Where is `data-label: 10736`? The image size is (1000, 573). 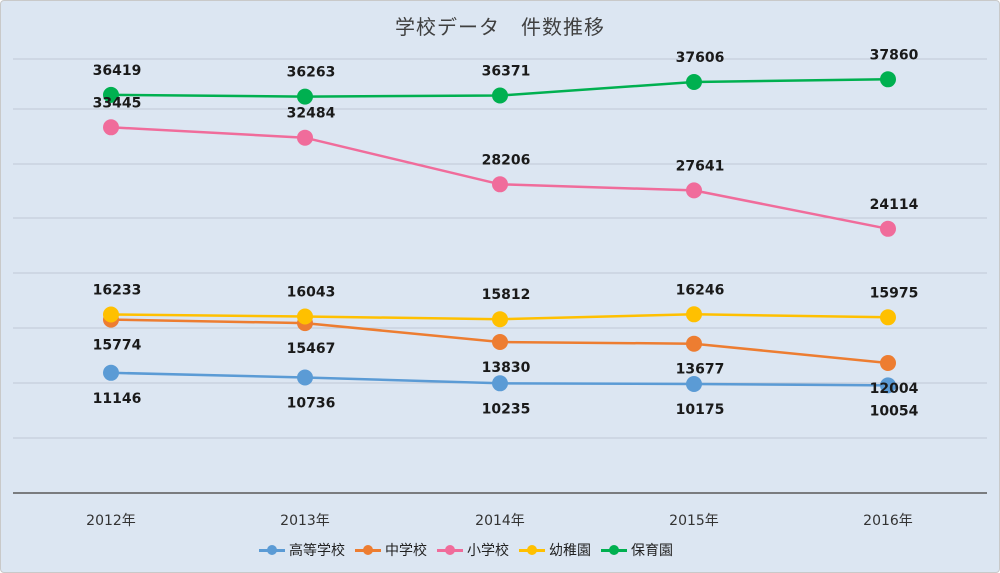 data-label: 10736 is located at coordinates (311, 404).